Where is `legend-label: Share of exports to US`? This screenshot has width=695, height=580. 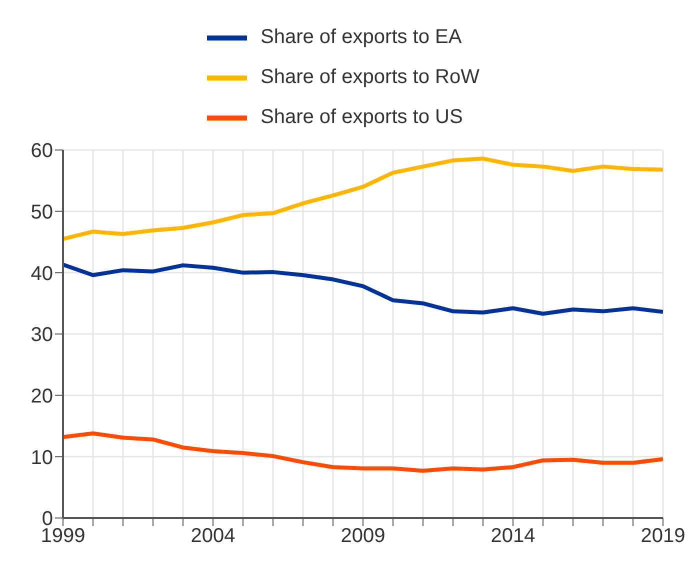
legend-label: Share of exports to US is located at coordinates (361, 117).